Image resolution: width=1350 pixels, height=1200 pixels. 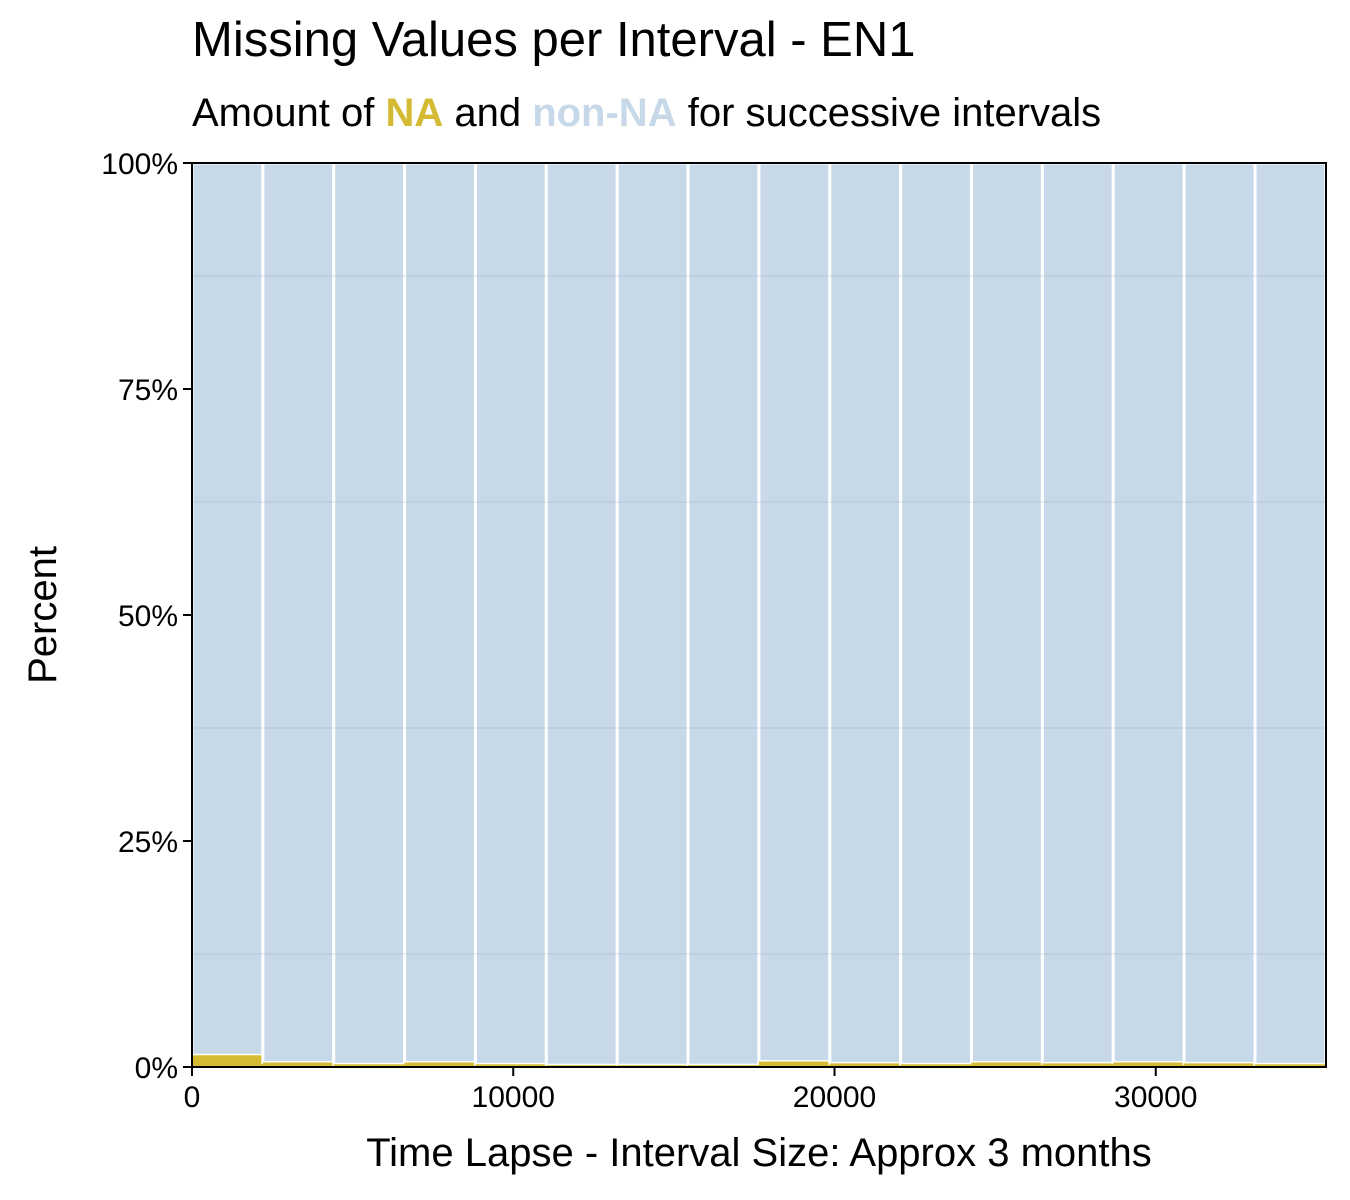 What do you see at coordinates (488, 113) in the screenshot?
I see `subtitle-middle: and` at bounding box center [488, 113].